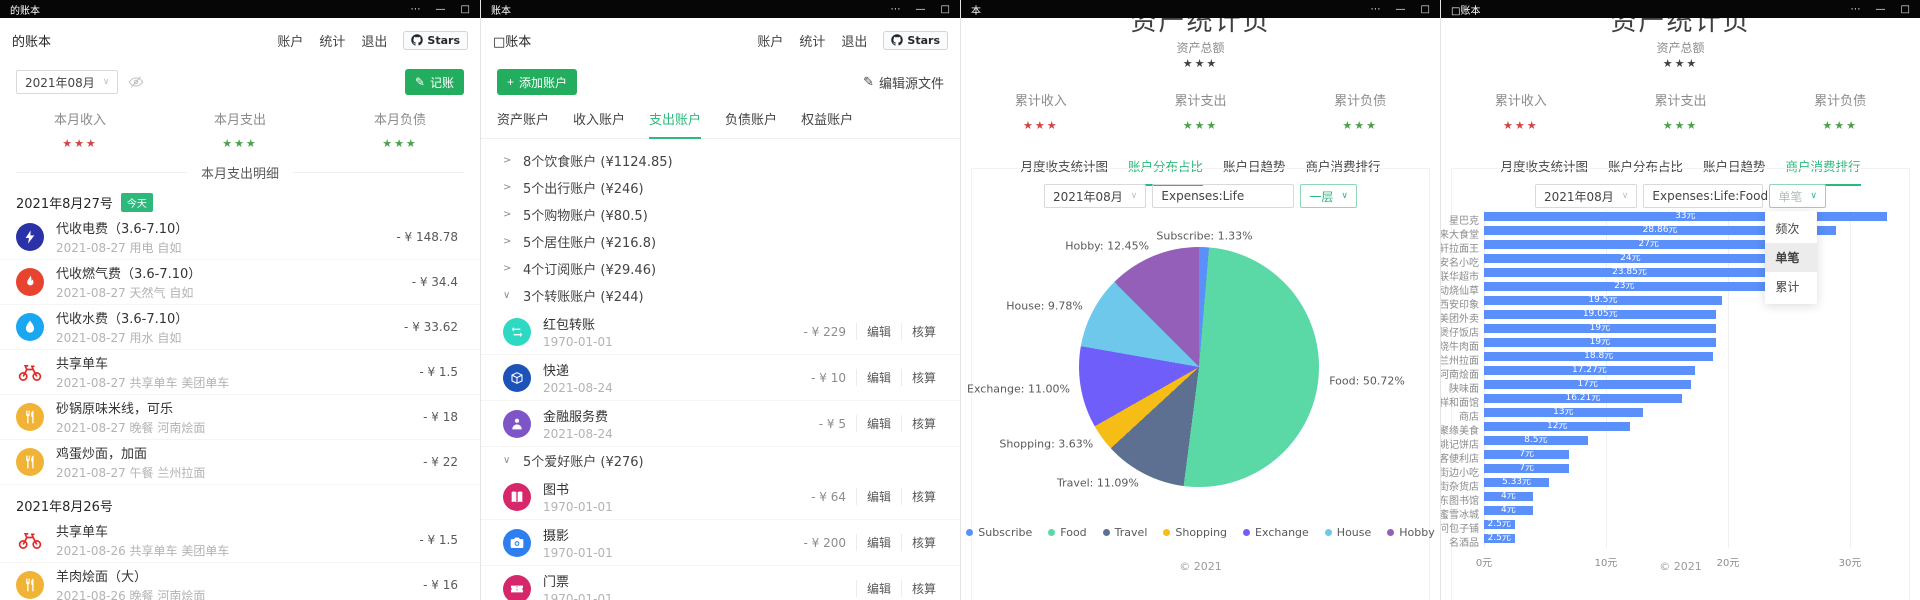 This screenshot has height=600, width=1920. Describe the element at coordinates (720, 160) in the screenshot. I see `account-group-row: >8个饮食账户 (¥1124.85)` at that location.